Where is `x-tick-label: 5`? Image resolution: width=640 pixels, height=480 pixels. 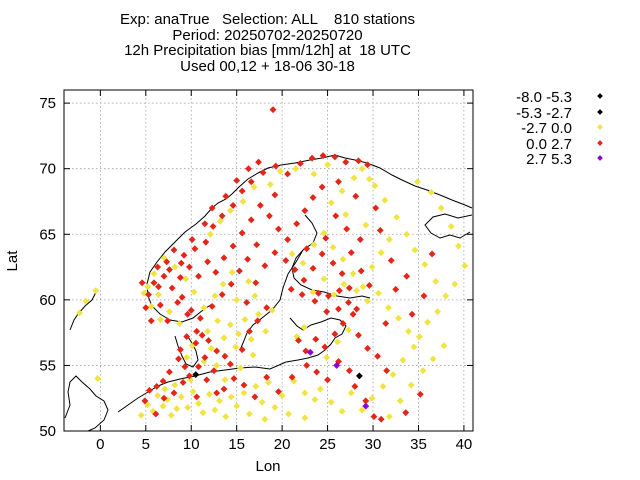
x-tick-label: 5 is located at coordinates (146, 444).